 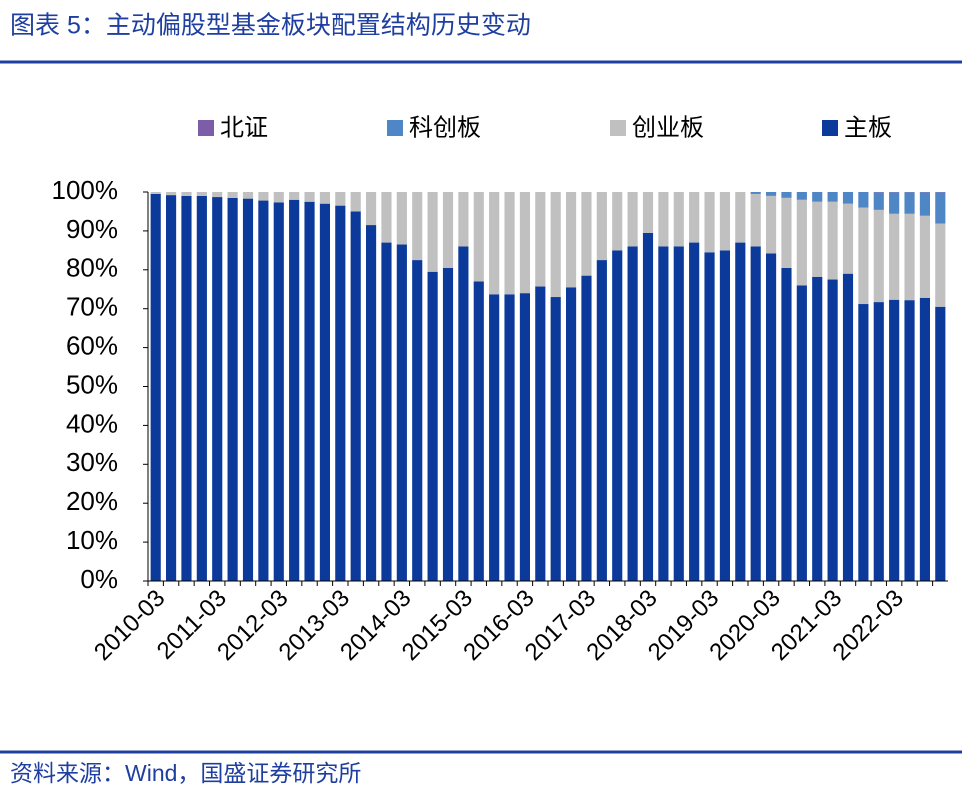 I want to click on y-tick-label: 90%, so click(x=92, y=229).